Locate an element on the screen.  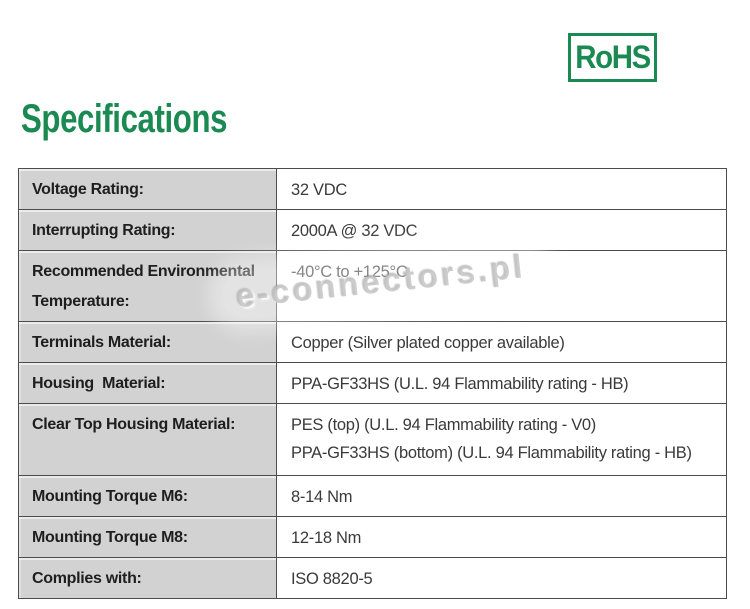
table-row: Mounting Torque M6: 8-14 Nm is located at coordinates (372, 496).